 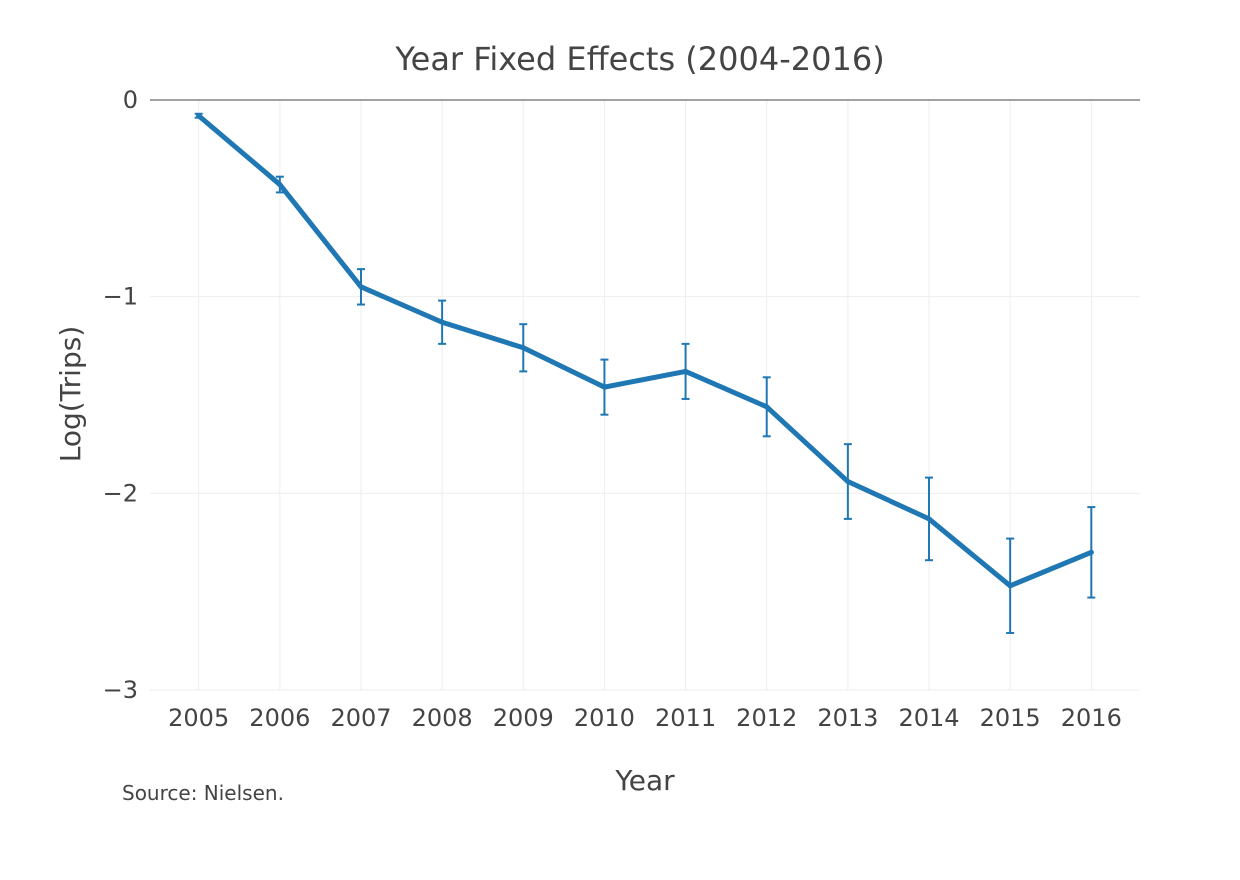 What do you see at coordinates (360, 718) in the screenshot?
I see `x-tick-label: 2007` at bounding box center [360, 718].